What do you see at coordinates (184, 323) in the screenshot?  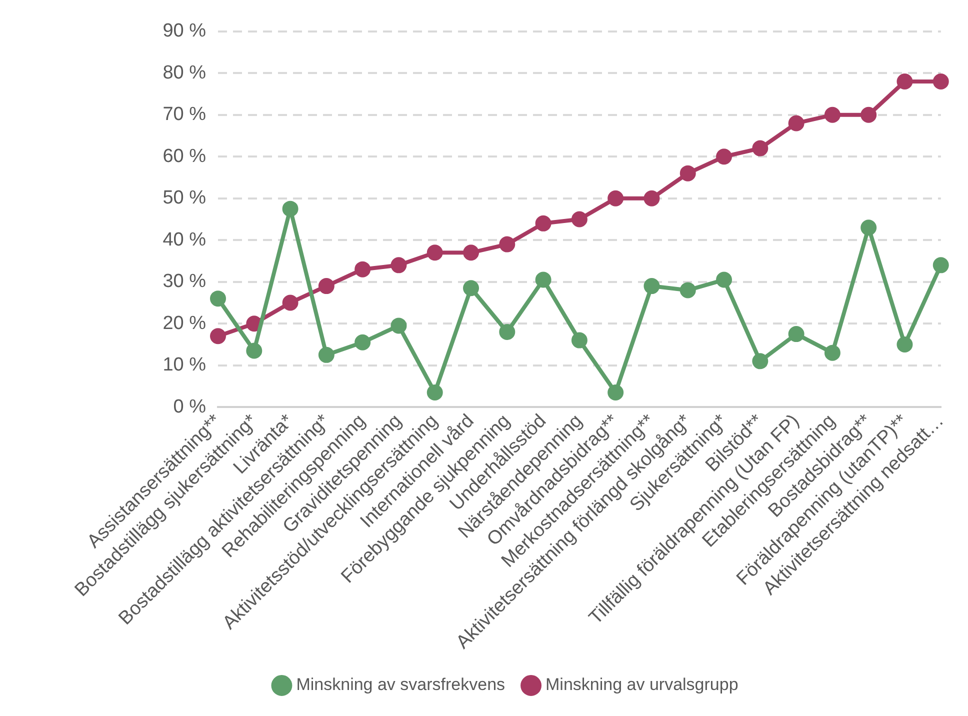 I see `y-tick-label: 20 %` at bounding box center [184, 323].